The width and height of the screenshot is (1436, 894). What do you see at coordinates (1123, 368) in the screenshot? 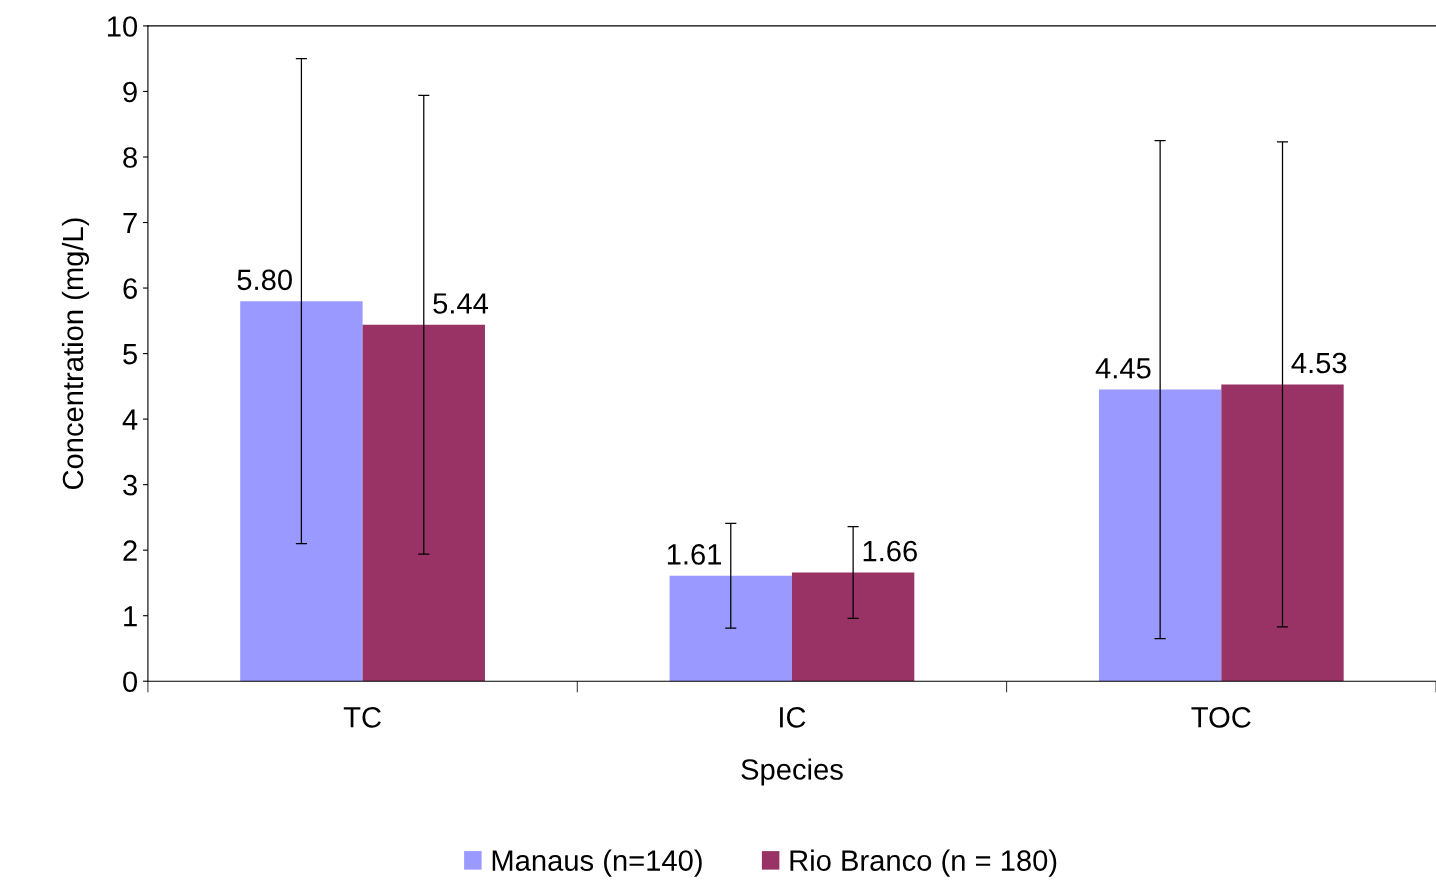
I see `data-label: 4.45` at bounding box center [1123, 368].